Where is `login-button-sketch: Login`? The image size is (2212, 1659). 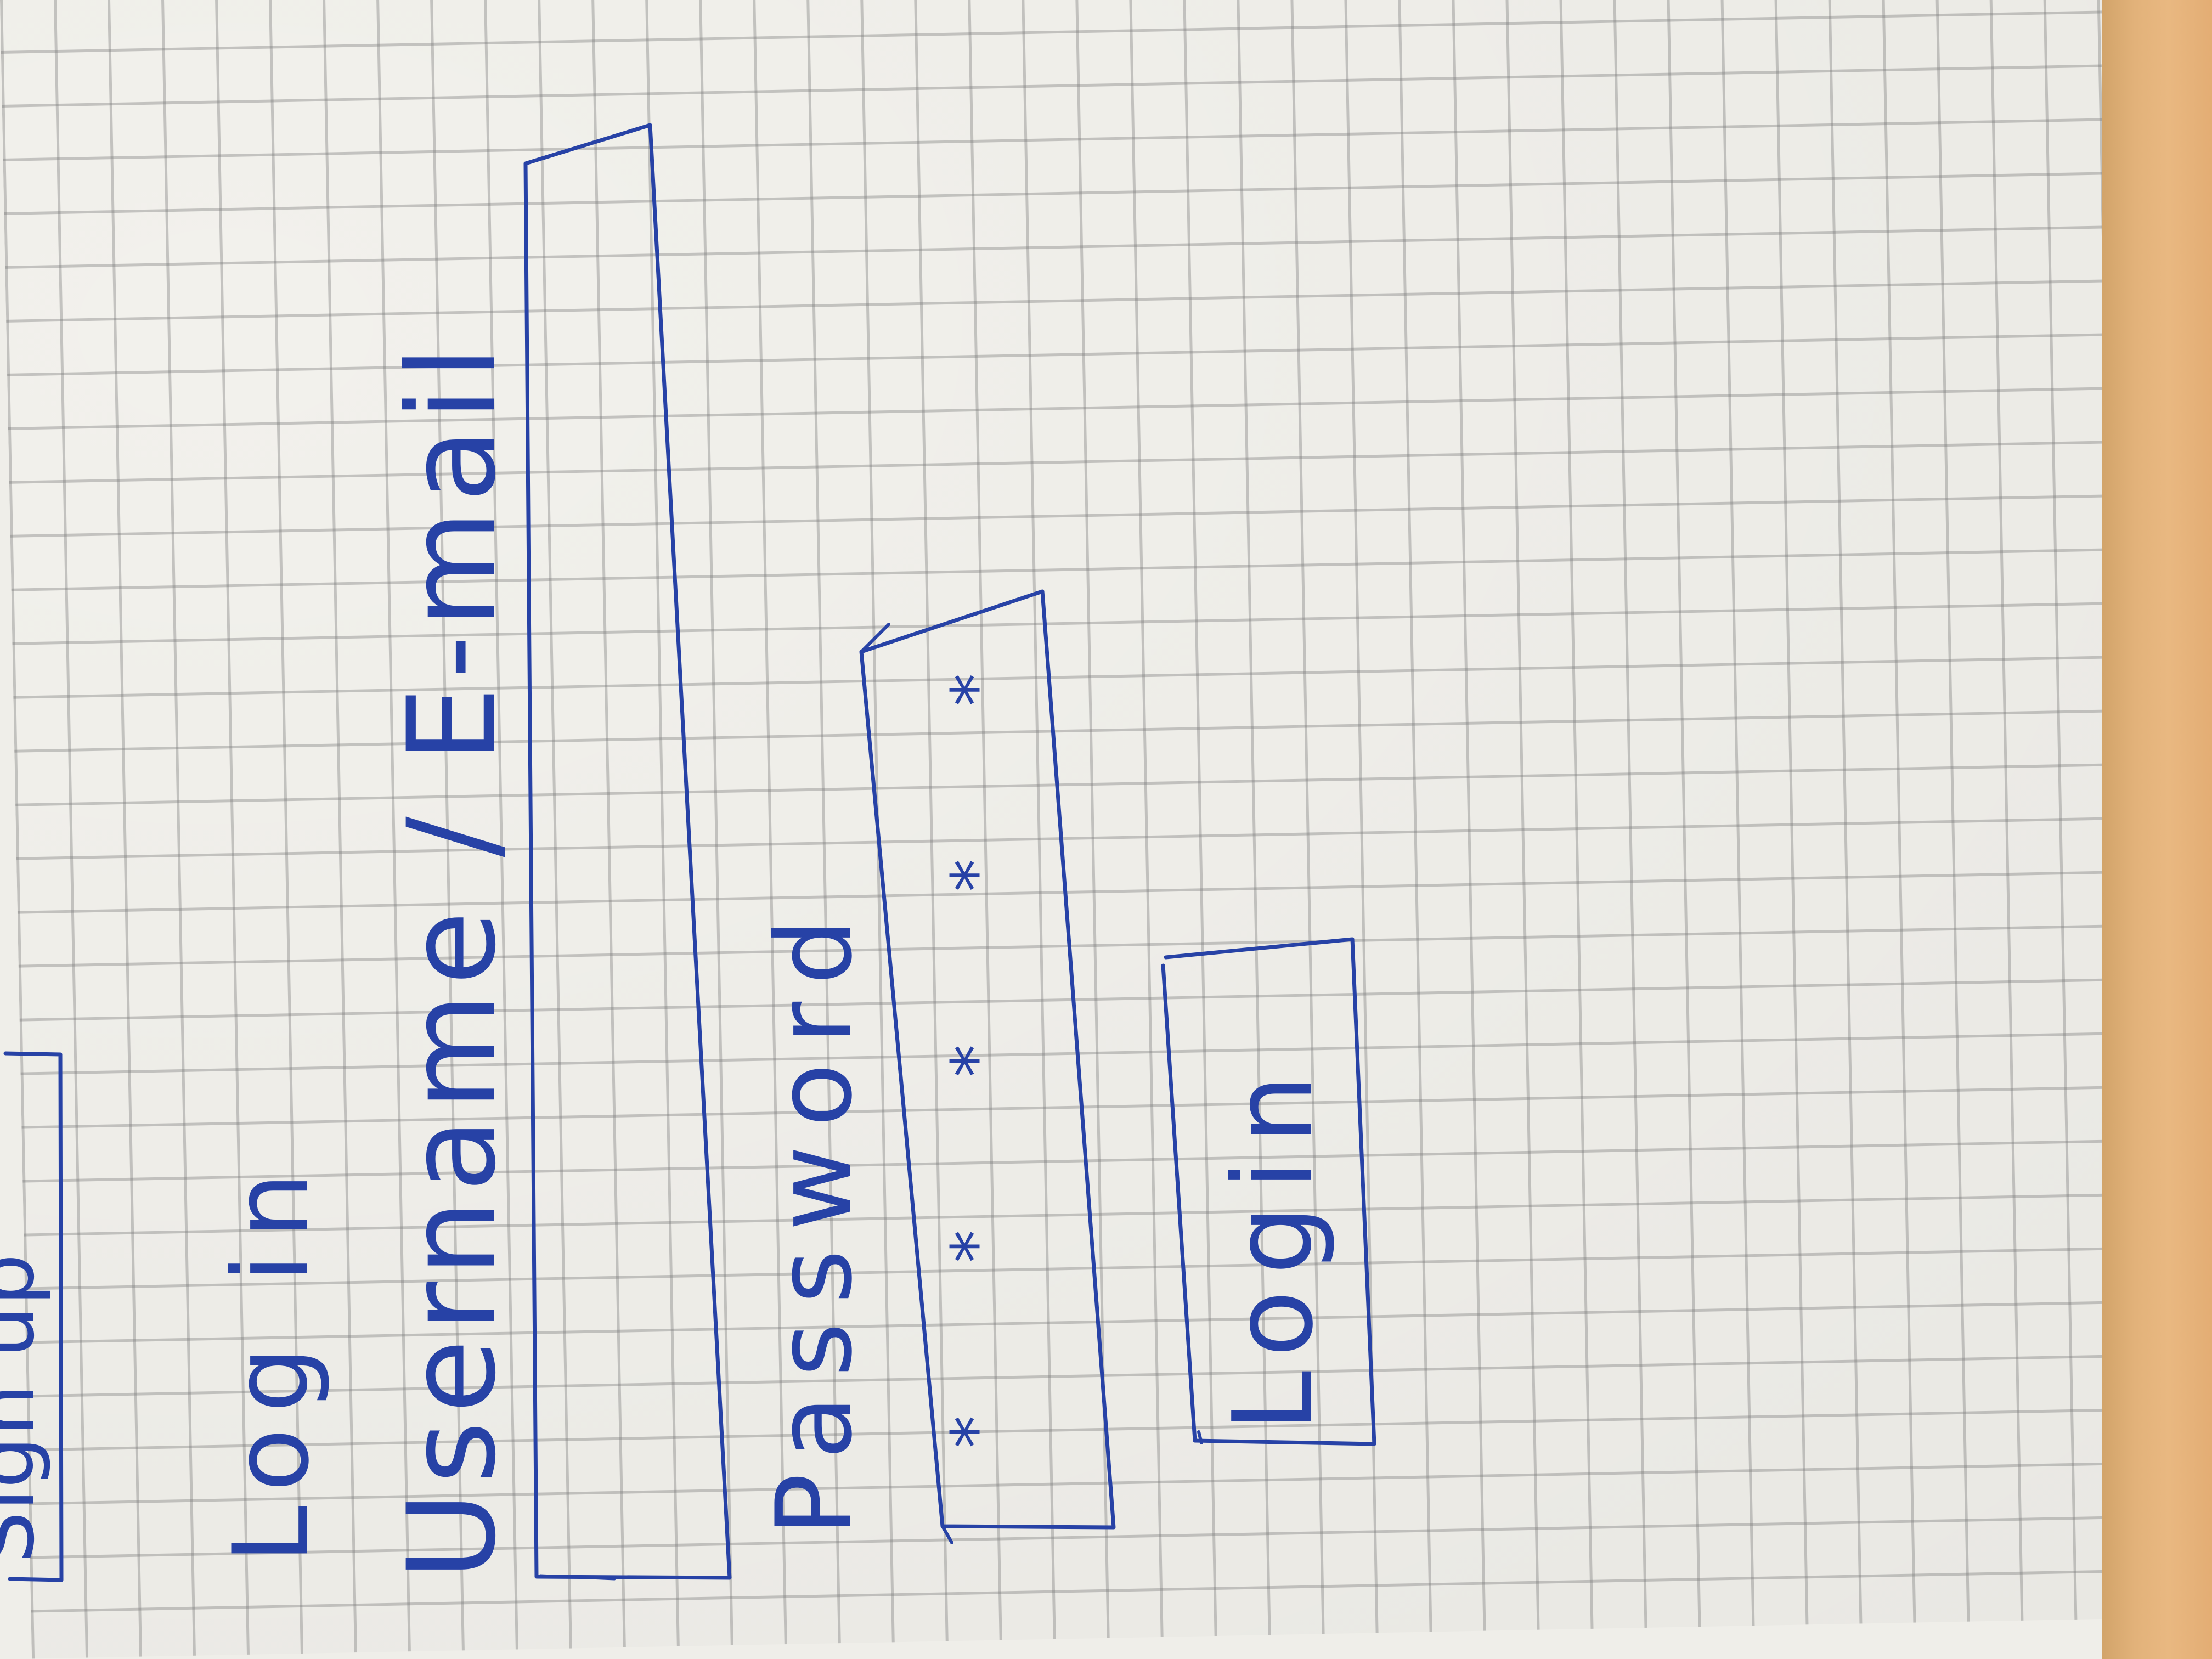 login-button-sketch: Login is located at coordinates (1269, 1191).